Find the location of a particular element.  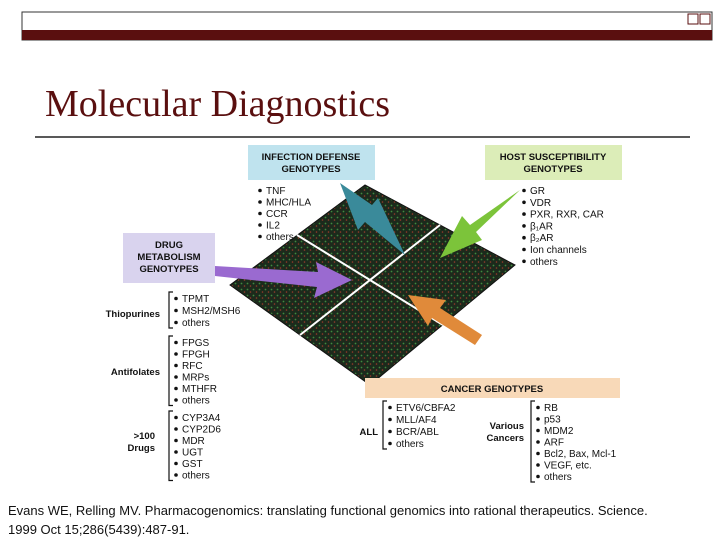

box-title: HOST SUSCEPTIBILITY is located at coordinates (553, 157).